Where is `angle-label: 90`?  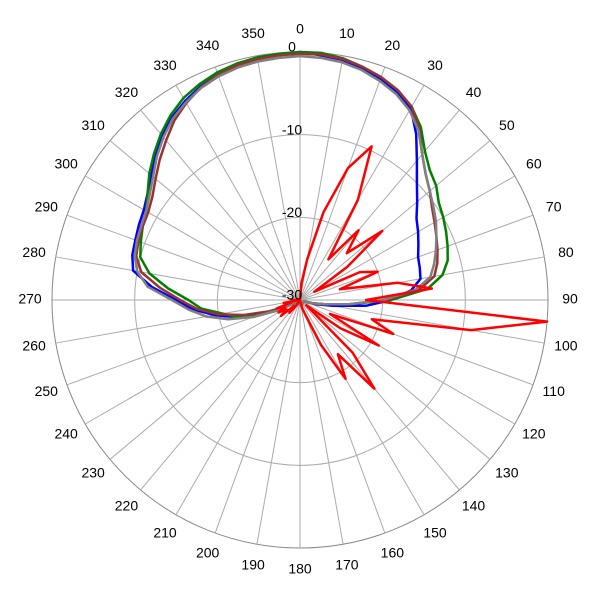
angle-label: 90 is located at coordinates (570, 299).